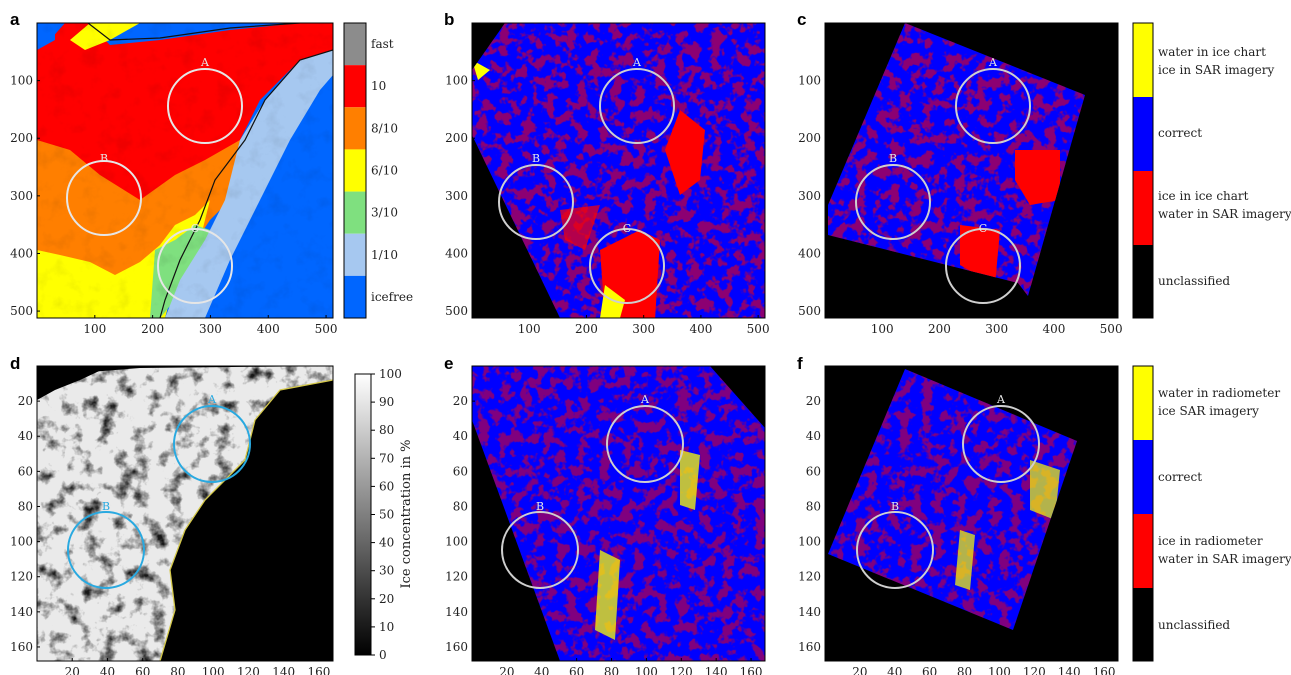 The height and width of the screenshot is (675, 1291). I want to click on legend-label: ice in radiometer, so click(1210, 541).